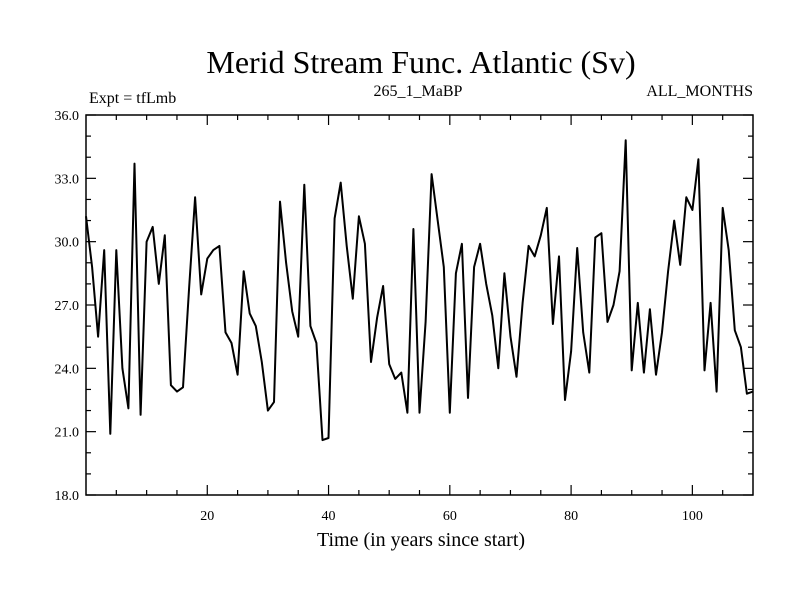 This screenshot has height=600, width=800. What do you see at coordinates (692, 516) in the screenshot?
I see `x-tick-label: 100` at bounding box center [692, 516].